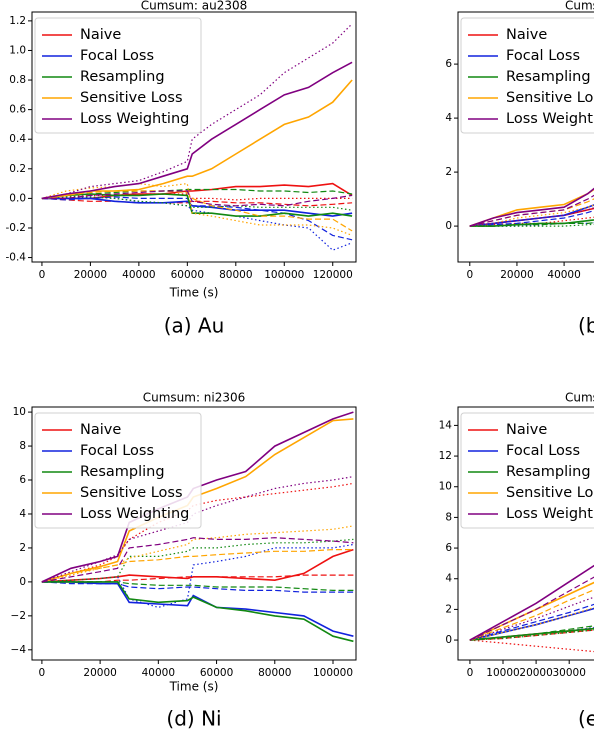  What do you see at coordinates (17, 139) in the screenshot?
I see `y-tick-label: 0.4` at bounding box center [17, 139].